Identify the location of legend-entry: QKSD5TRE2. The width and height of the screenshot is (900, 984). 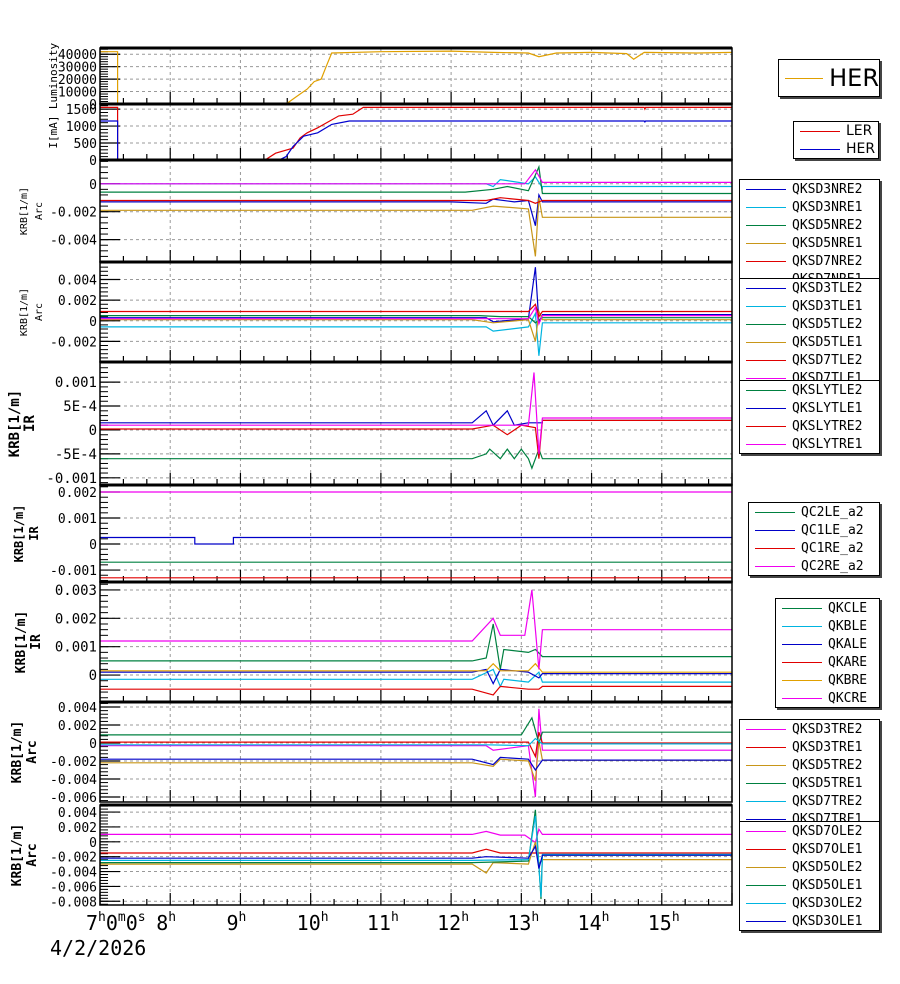
(809, 765).